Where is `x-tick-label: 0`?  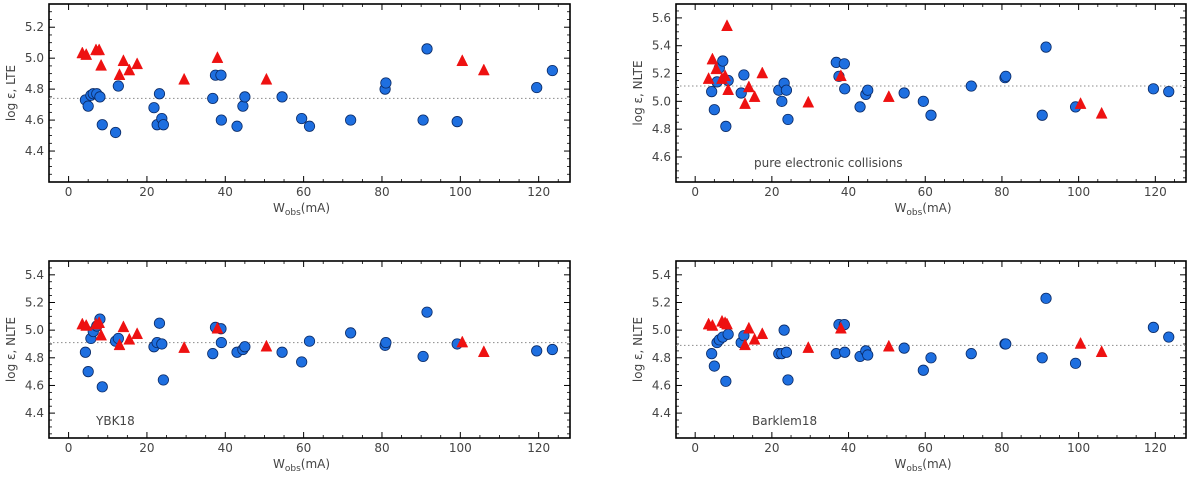
x-tick-label: 0 is located at coordinates (69, 192).